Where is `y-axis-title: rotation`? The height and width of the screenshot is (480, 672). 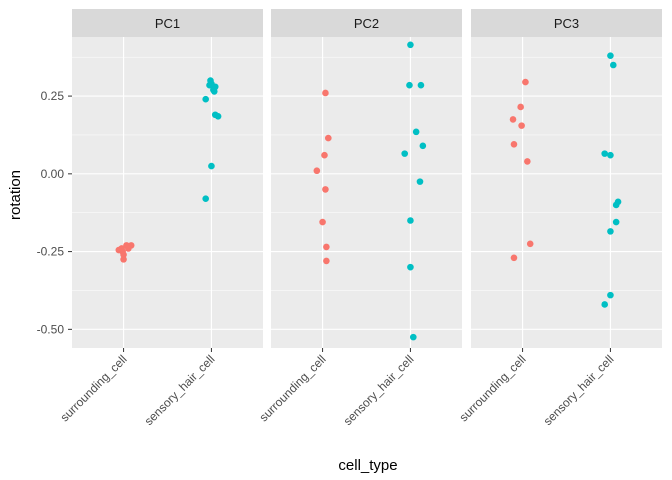
y-axis-title: rotation is located at coordinates (15, 195).